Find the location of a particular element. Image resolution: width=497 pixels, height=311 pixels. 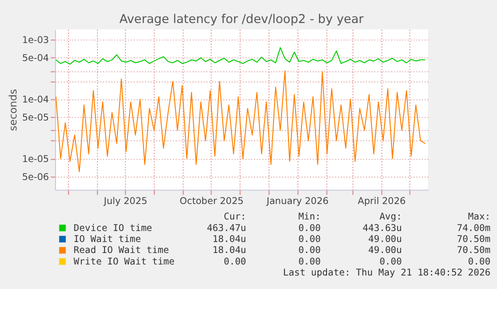

text: Max: is located at coordinates (479, 217).